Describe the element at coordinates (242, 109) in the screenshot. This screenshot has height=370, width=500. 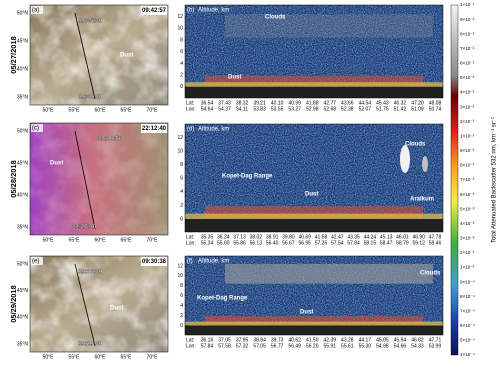
I see `lon-value: 54.11` at that location.